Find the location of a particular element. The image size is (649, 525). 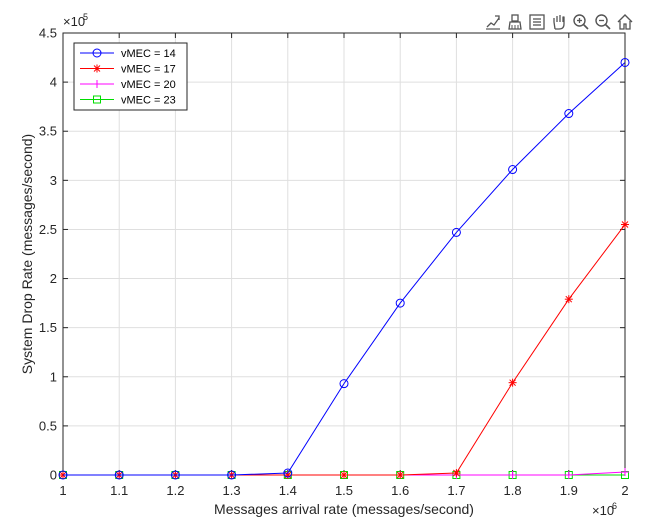

axes-toolbar is located at coordinates (558, 22).